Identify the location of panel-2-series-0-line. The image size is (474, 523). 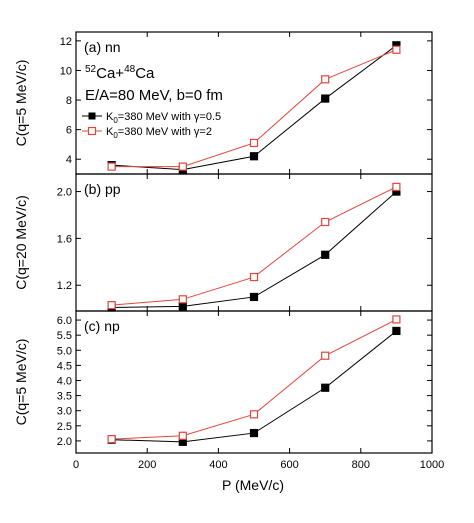
(254, 386).